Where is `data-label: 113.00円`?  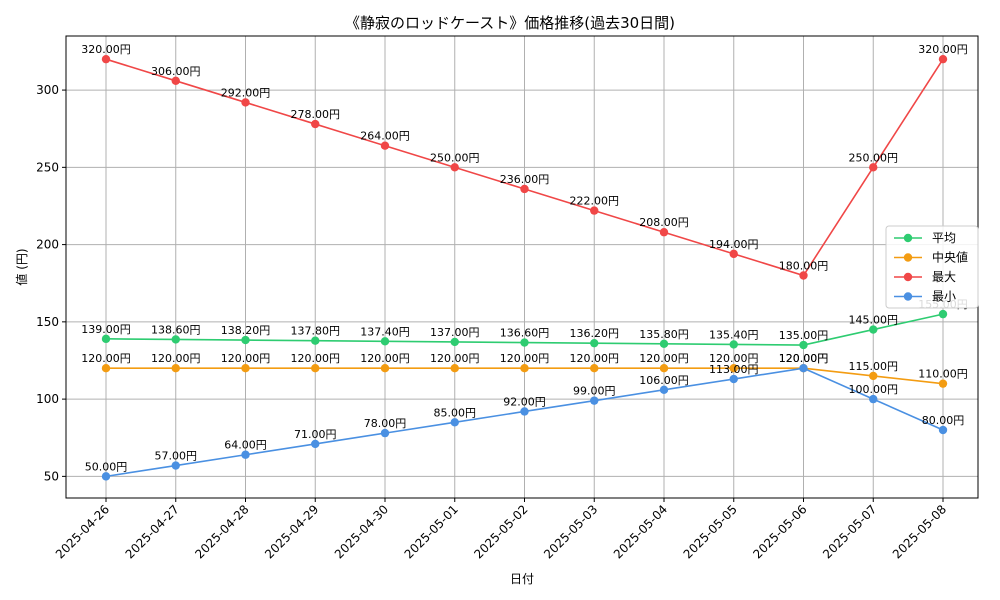
data-label: 113.00円 is located at coordinates (734, 369).